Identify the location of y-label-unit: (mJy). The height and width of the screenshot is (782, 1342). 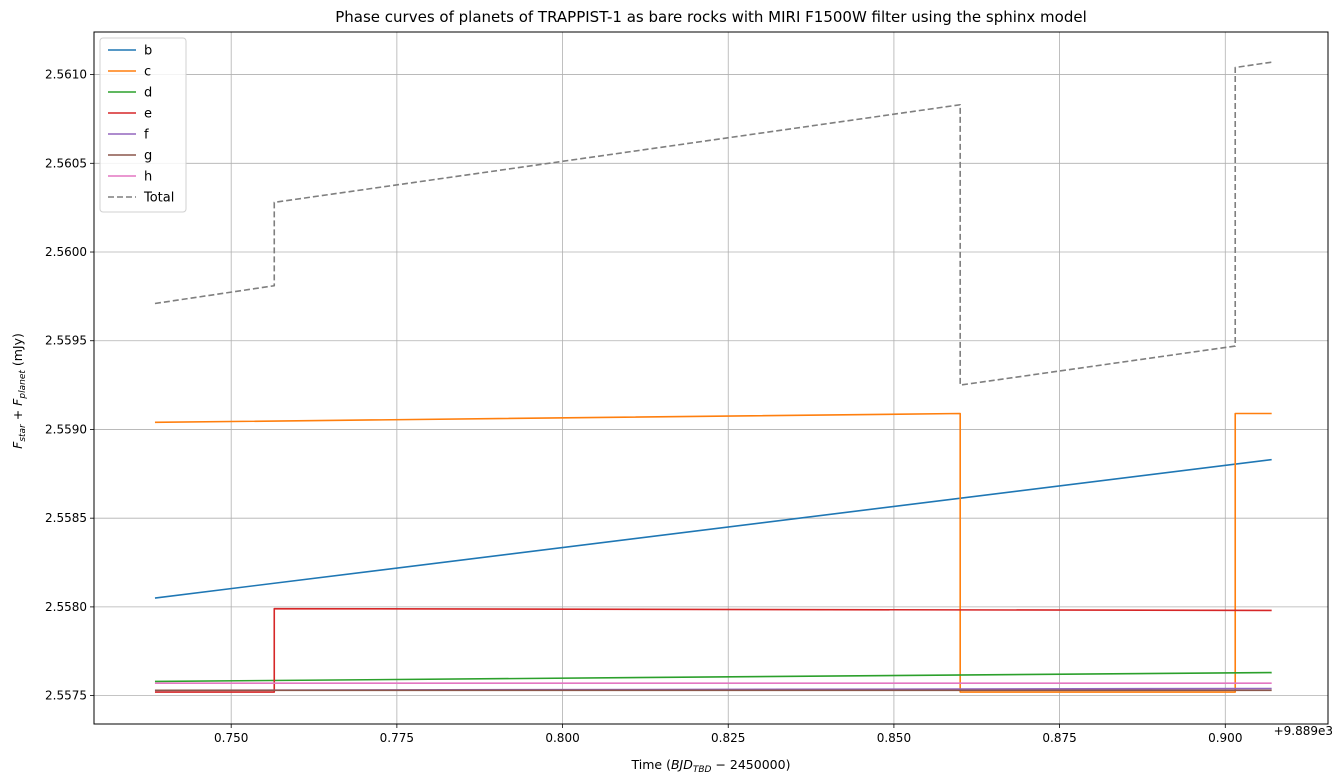
(17, 351).